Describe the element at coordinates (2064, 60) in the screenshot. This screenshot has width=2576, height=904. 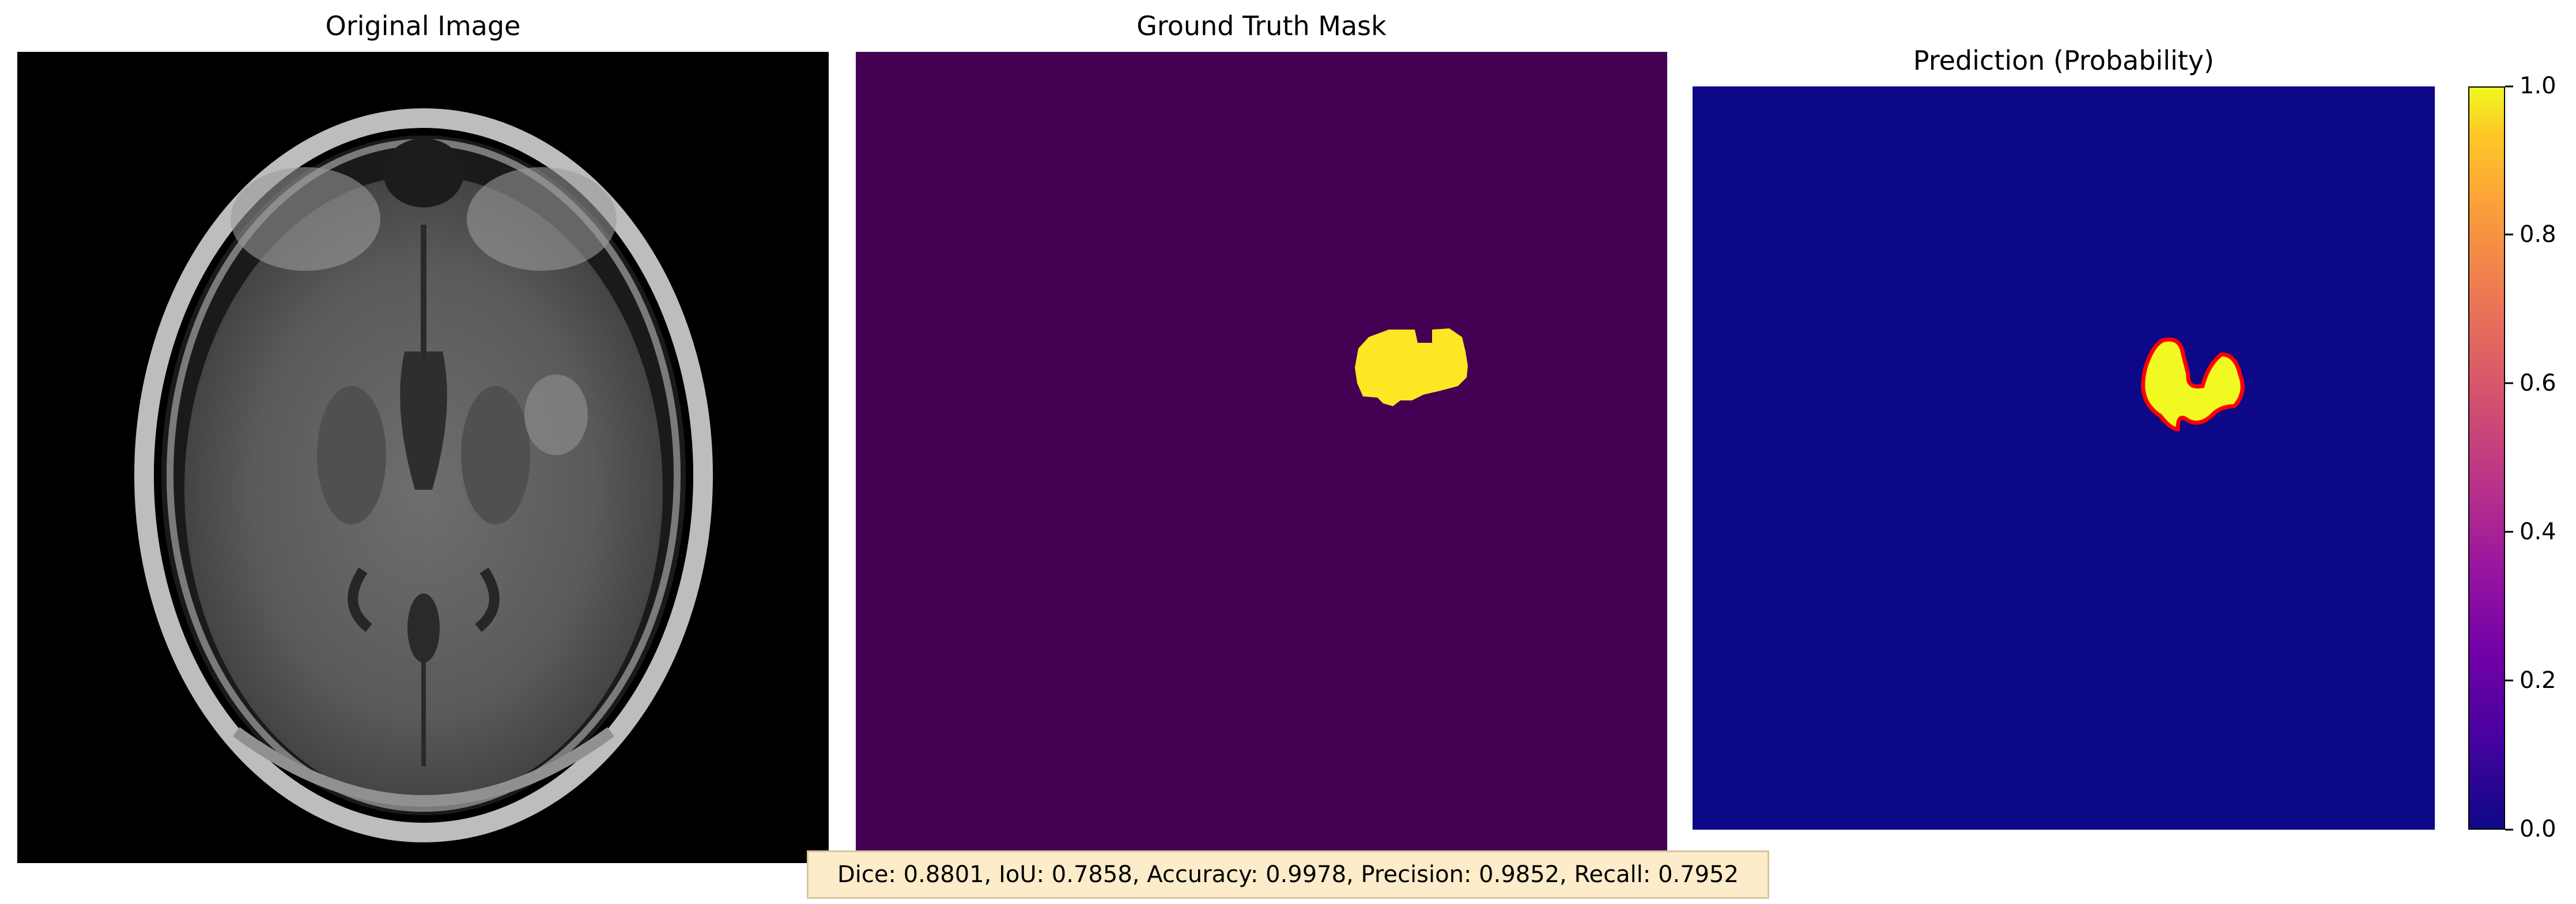
I see `prediction-title: Prediction (Probability)` at that location.